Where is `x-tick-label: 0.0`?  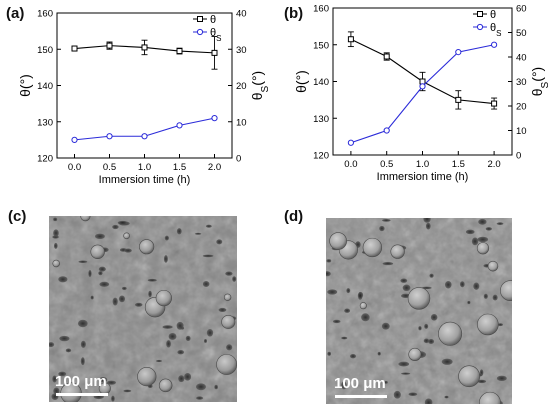
x-tick-label: 0.0 is located at coordinates (74, 167).